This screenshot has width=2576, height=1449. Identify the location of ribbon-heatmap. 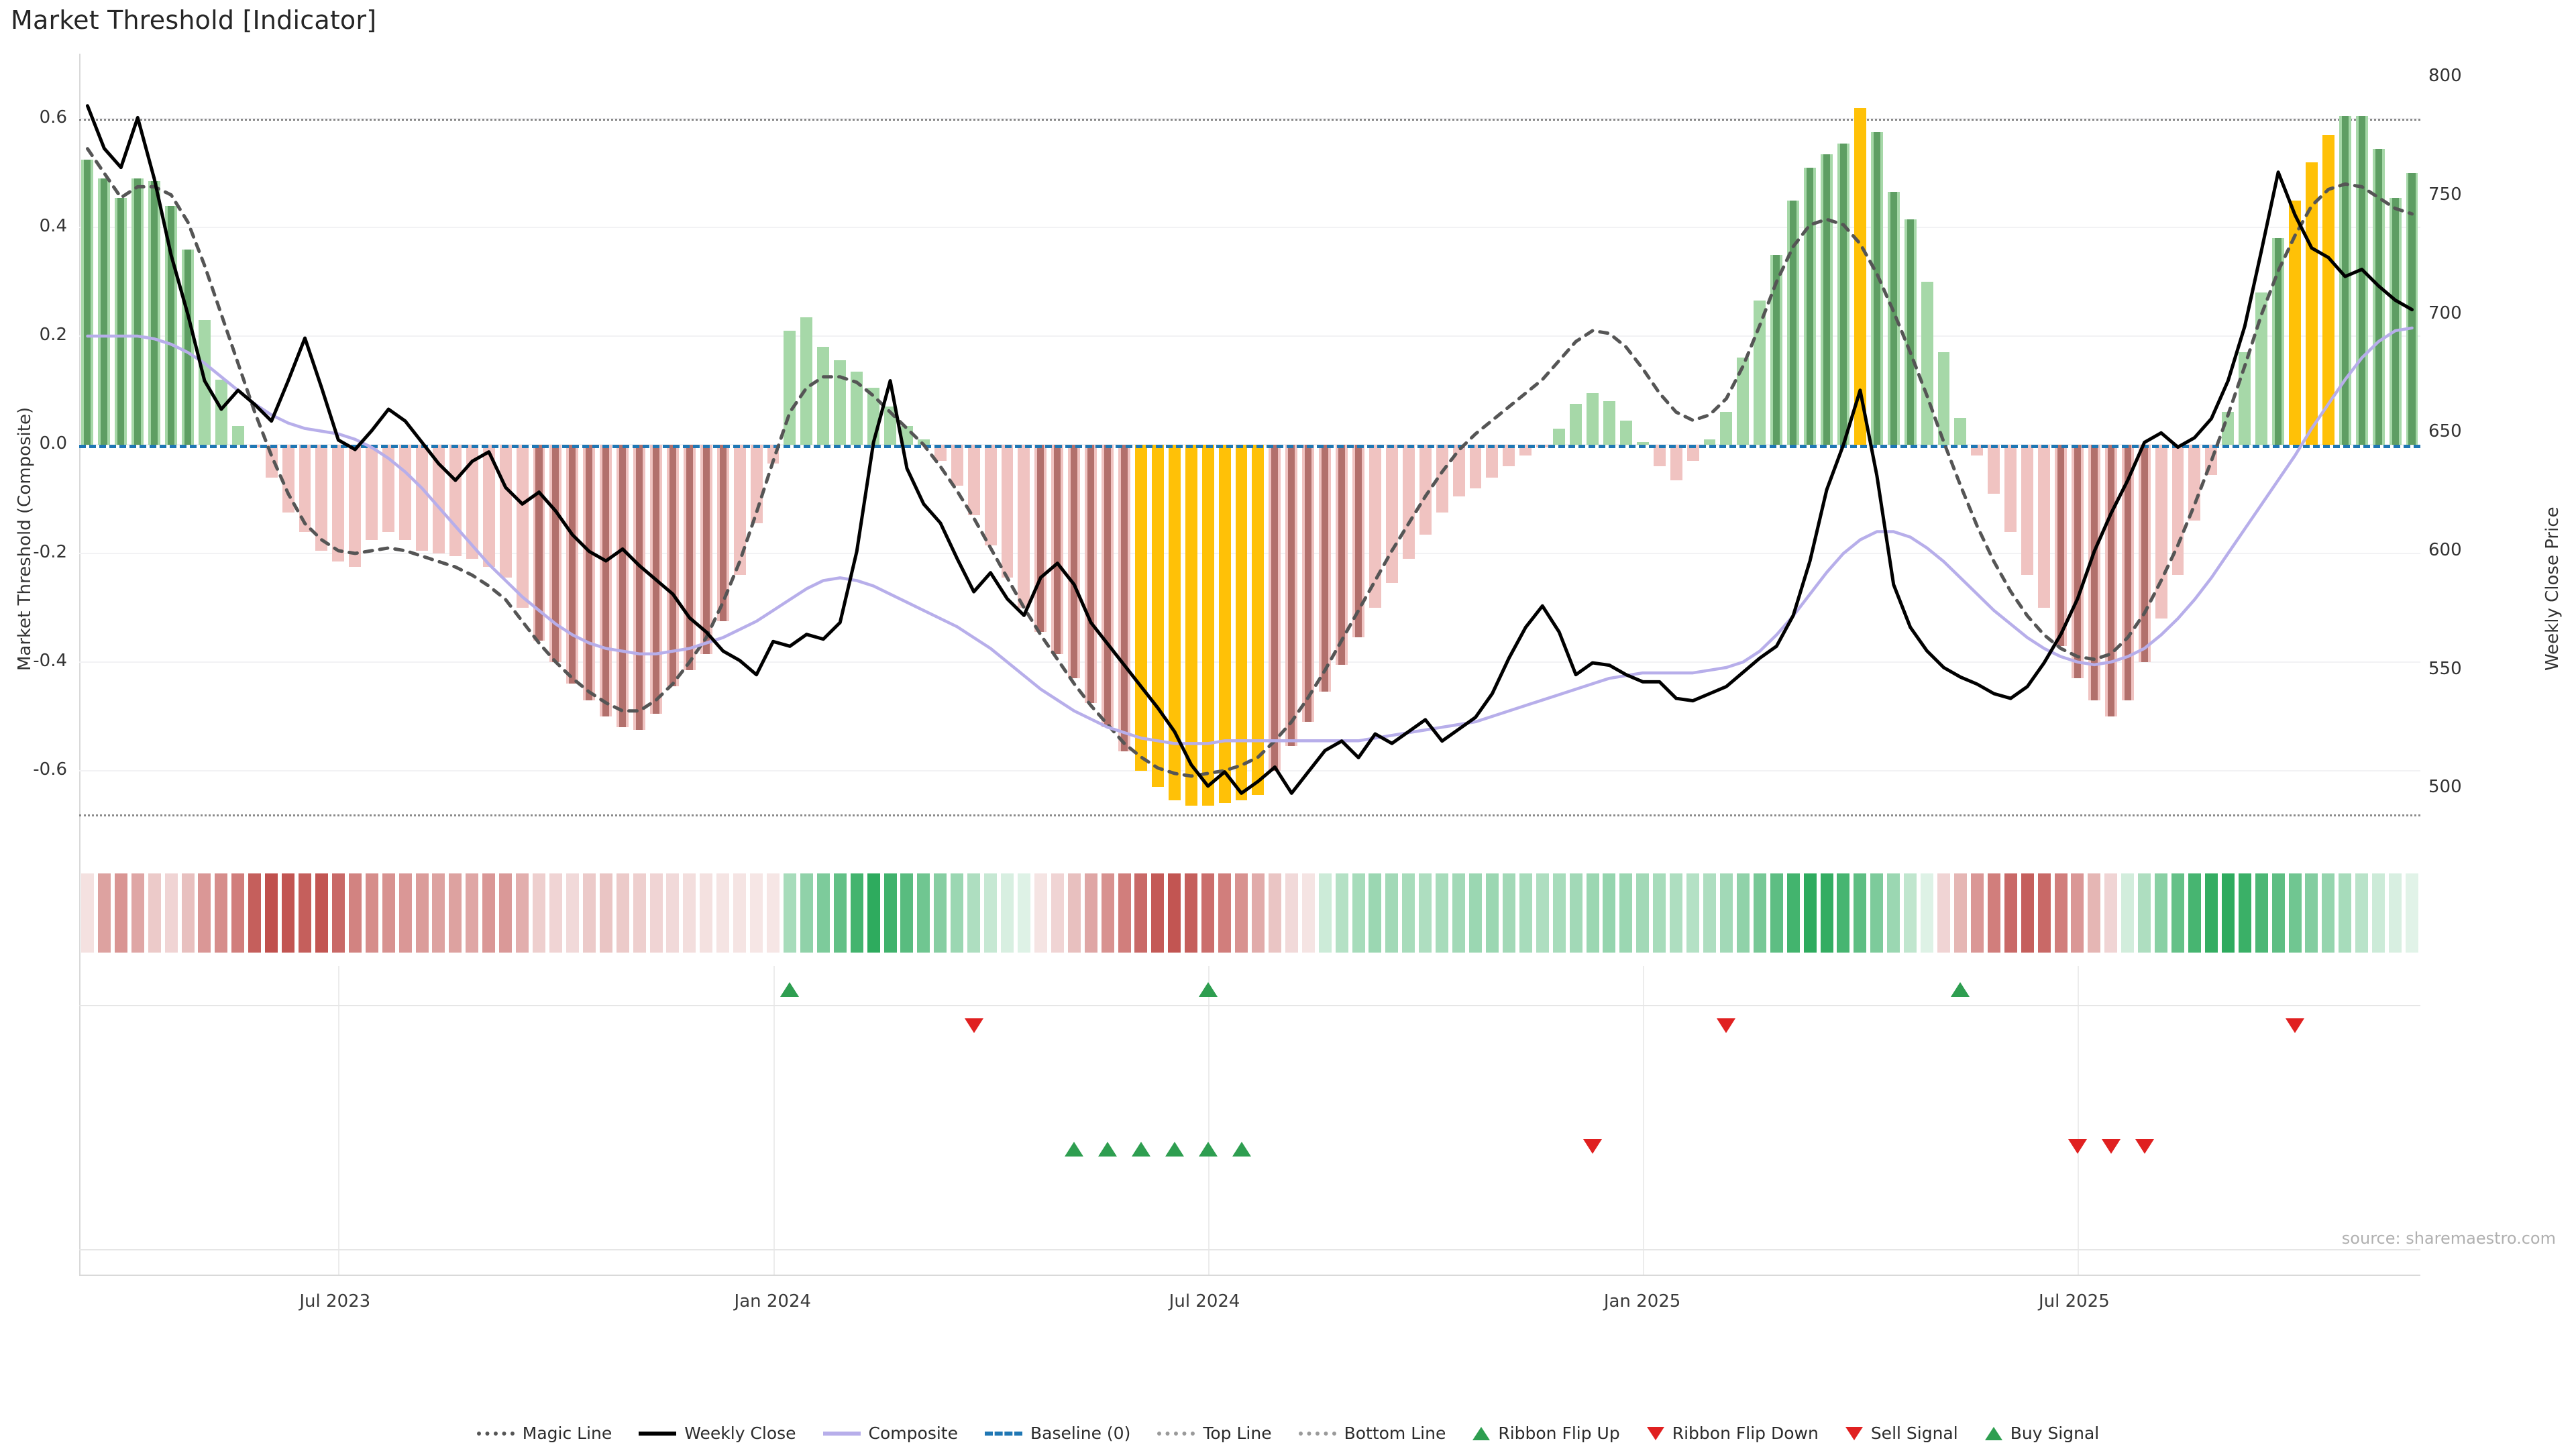
(1249, 913).